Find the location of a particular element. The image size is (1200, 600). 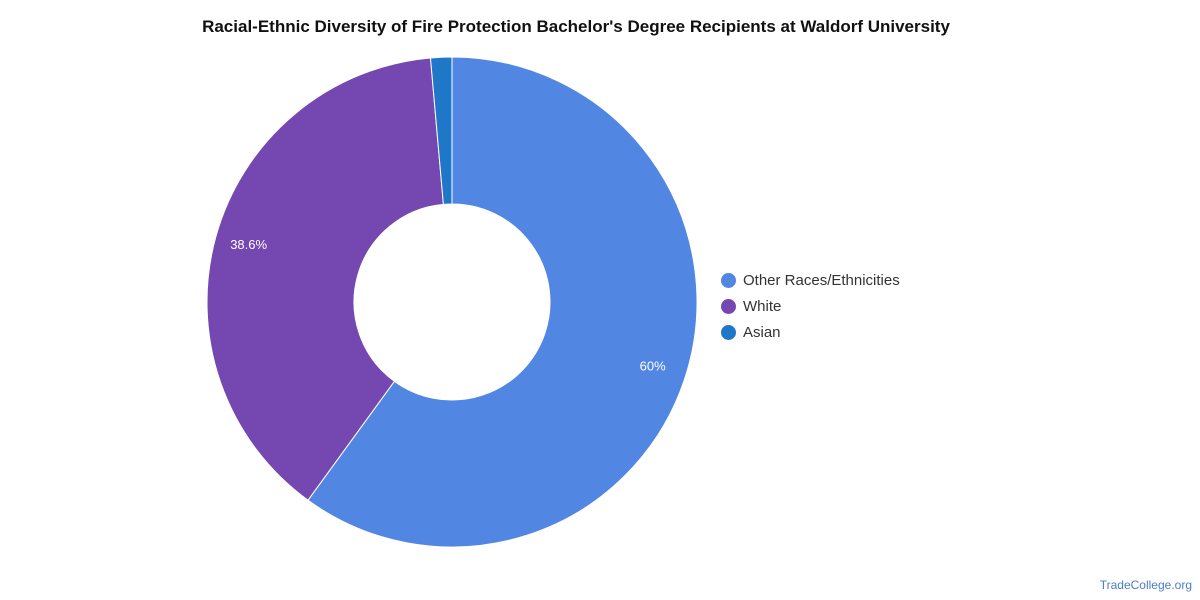

slice-labels: 60% 38.6% is located at coordinates (448, 305).